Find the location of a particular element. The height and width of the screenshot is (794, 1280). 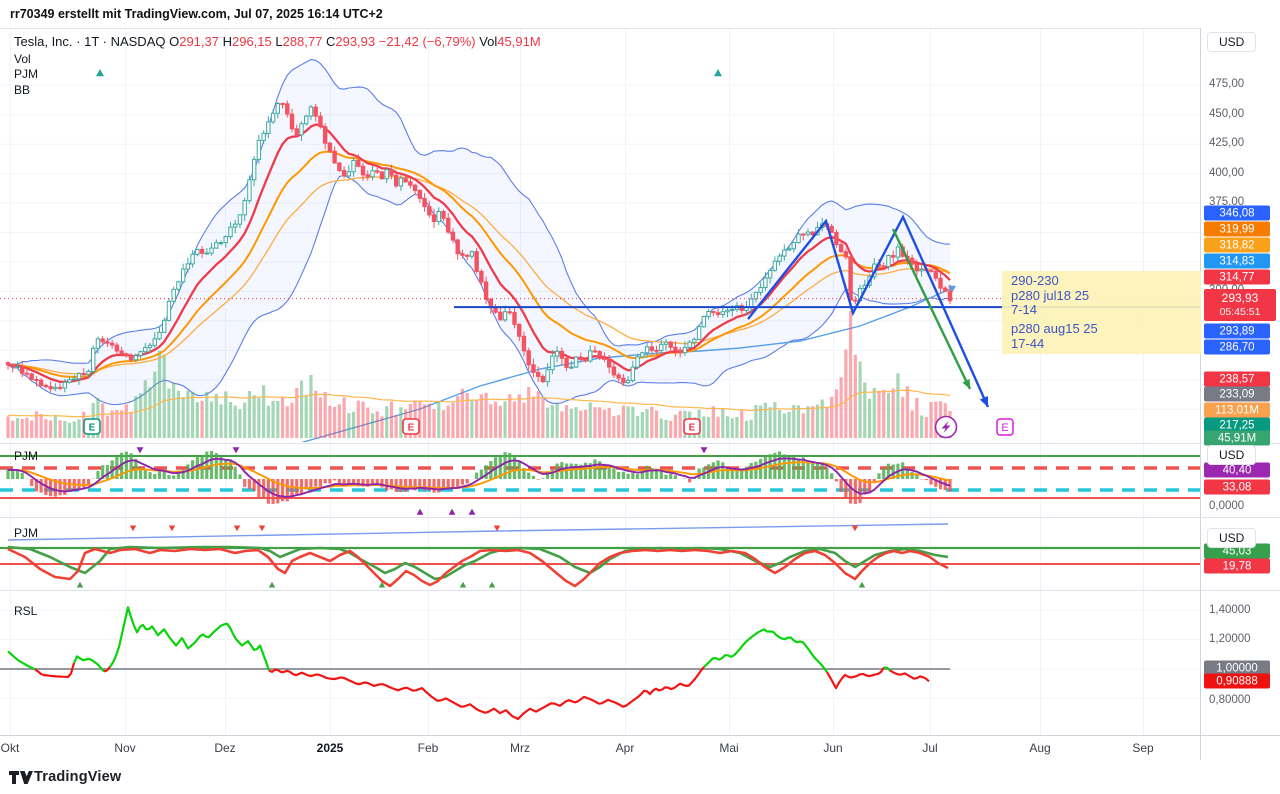

time-axis-label: Mrz is located at coordinates (520, 748).